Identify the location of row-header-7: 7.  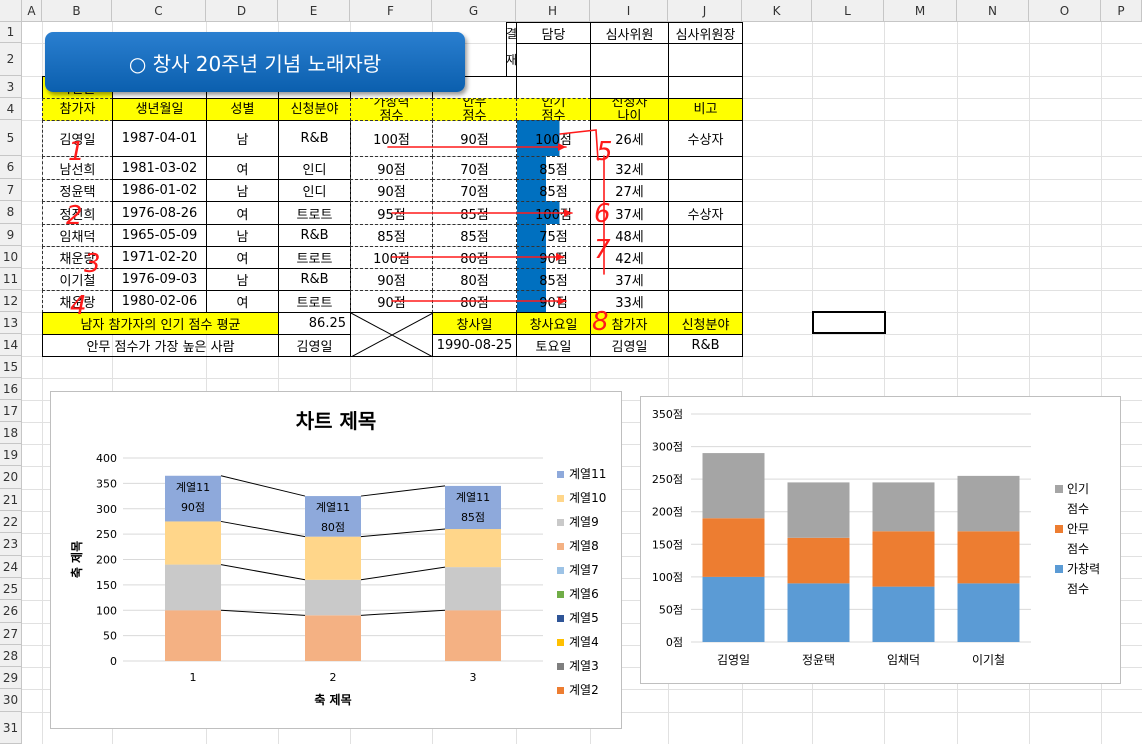
(11, 190).